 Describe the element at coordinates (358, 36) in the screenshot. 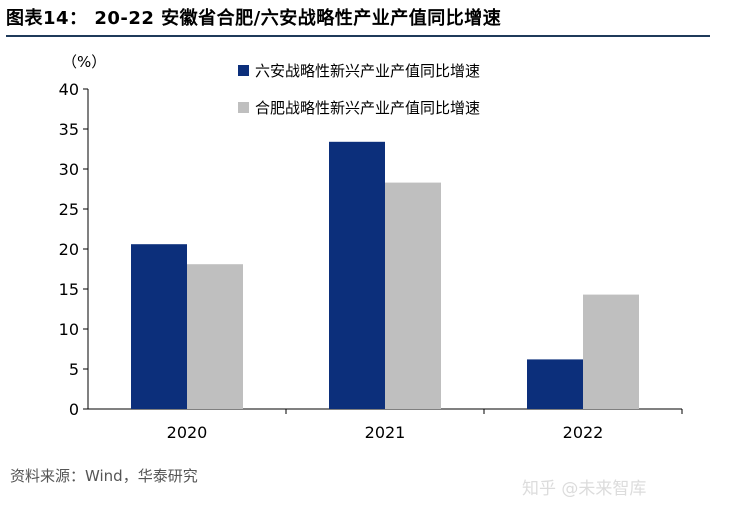

I see `title-divider` at that location.